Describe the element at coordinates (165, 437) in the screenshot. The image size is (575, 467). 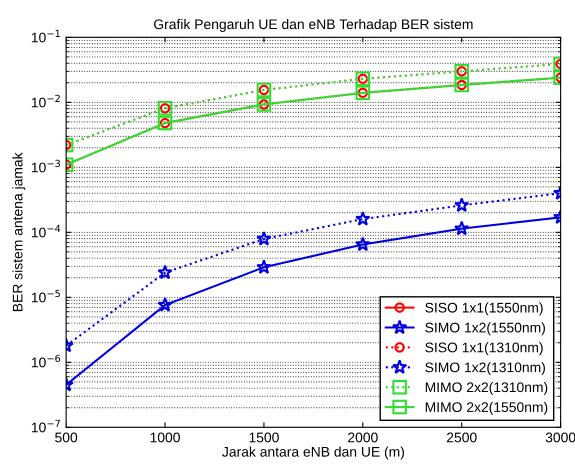
I see `x-tick-label: 1000` at that location.